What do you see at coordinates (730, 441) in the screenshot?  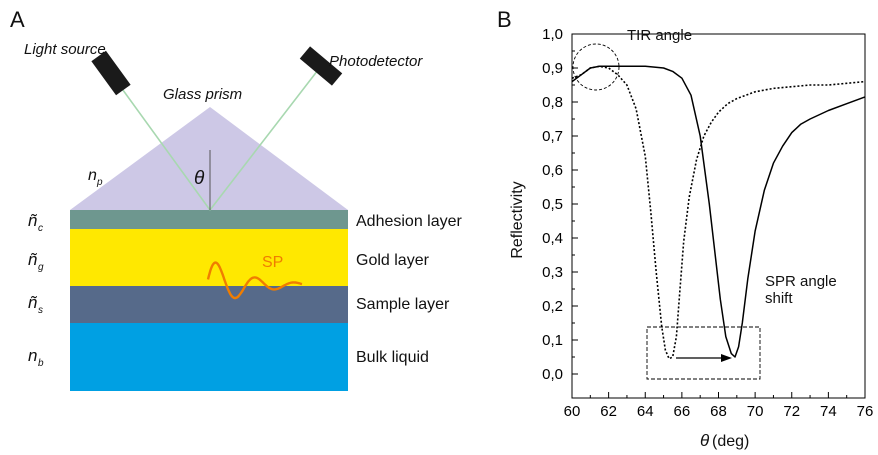 I see `svg-text: (deg)` at bounding box center [730, 441].